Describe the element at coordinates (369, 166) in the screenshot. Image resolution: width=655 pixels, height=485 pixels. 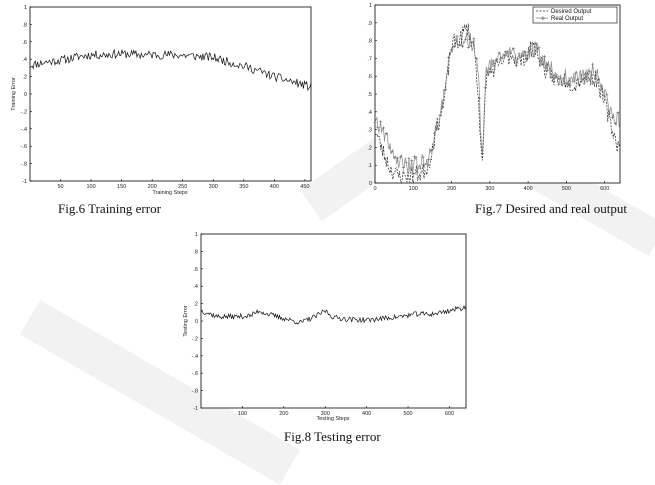
I see `fig7-ytick-label: .1` at that location.